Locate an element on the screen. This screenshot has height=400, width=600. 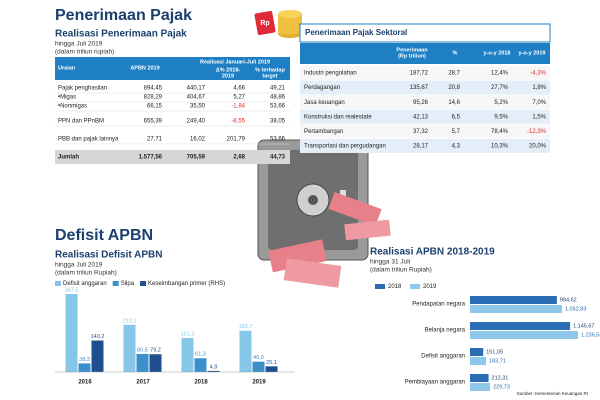
x-tick-label: 2017 is located at coordinates (143, 383).